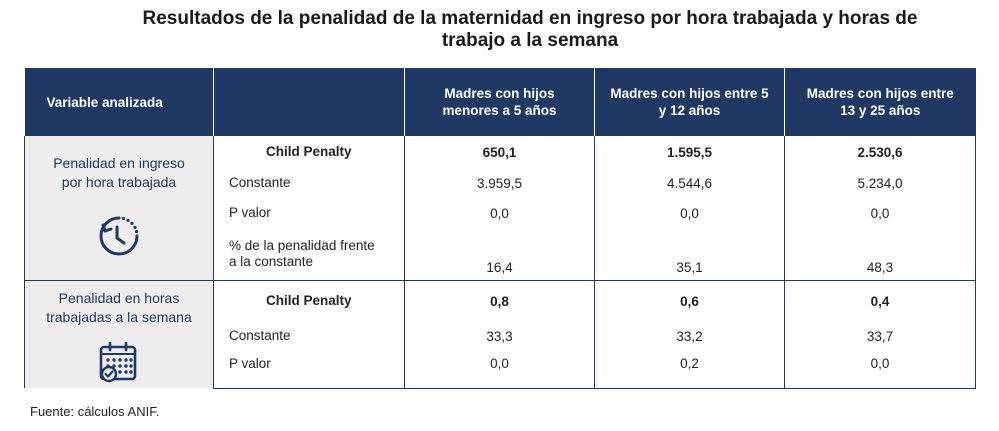 This screenshot has width=999, height=431. Describe the element at coordinates (880, 336) in the screenshot. I see `cell-value: 33,7` at that location.